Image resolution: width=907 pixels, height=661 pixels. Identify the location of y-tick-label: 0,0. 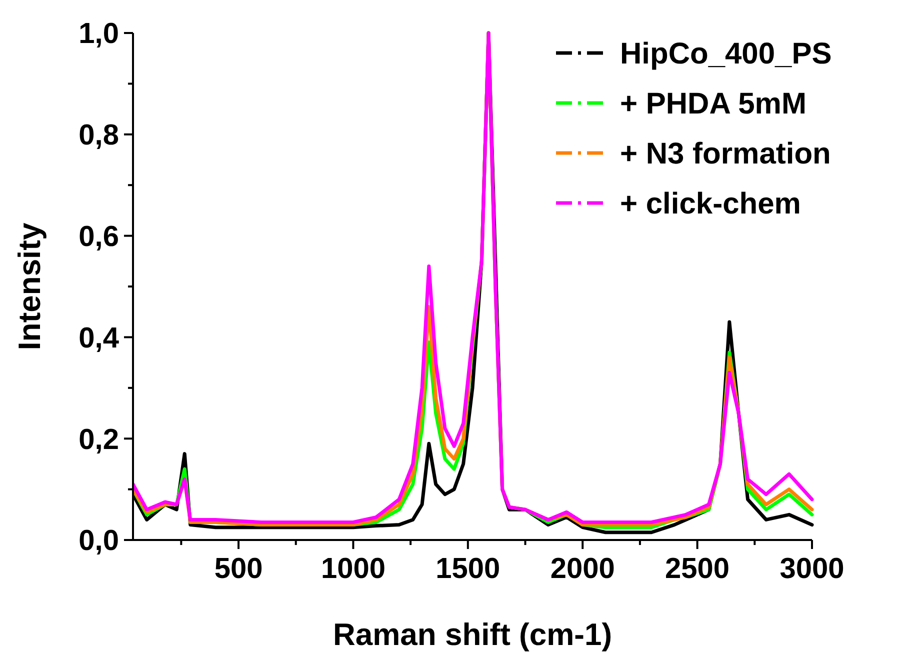
(98, 541).